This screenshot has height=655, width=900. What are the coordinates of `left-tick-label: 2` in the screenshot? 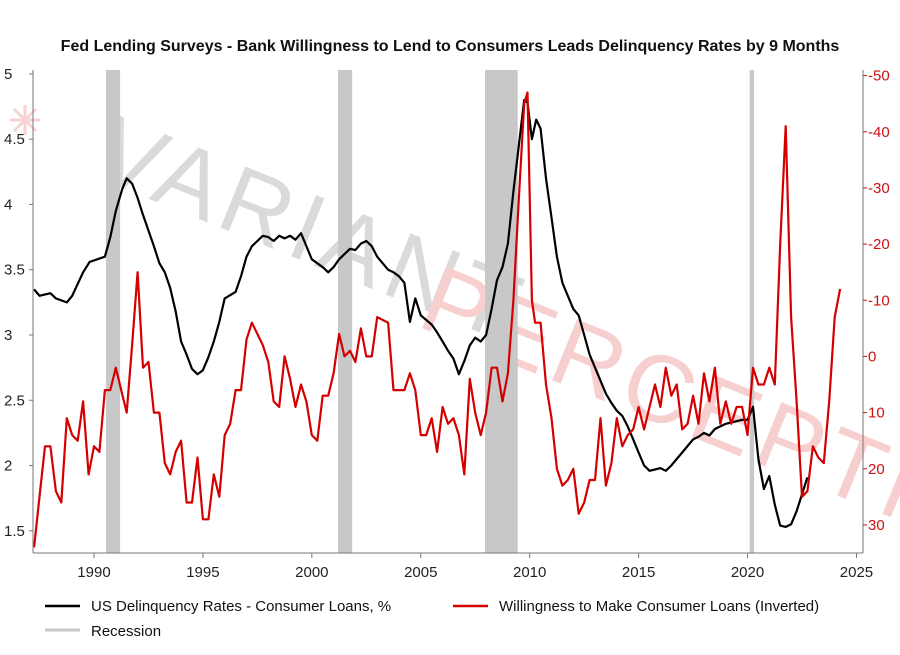 It's located at (8, 466).